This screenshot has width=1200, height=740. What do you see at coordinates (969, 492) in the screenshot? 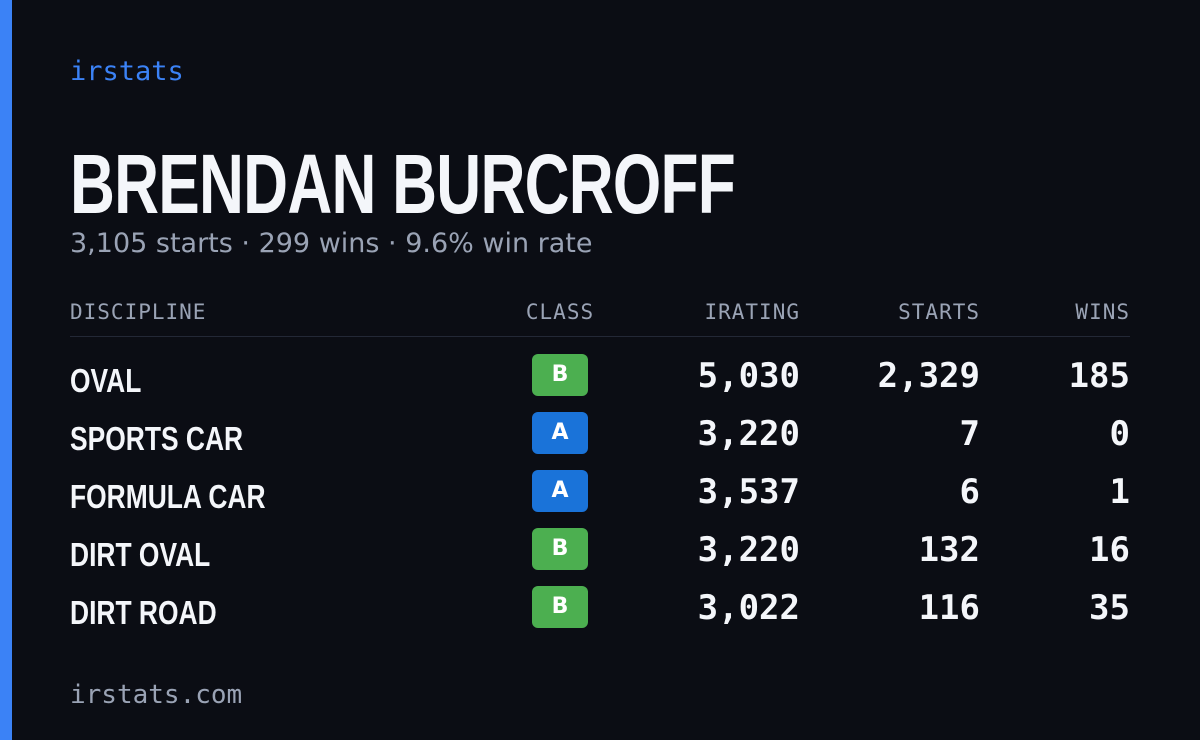
I see `starts: 6` at bounding box center [969, 492].